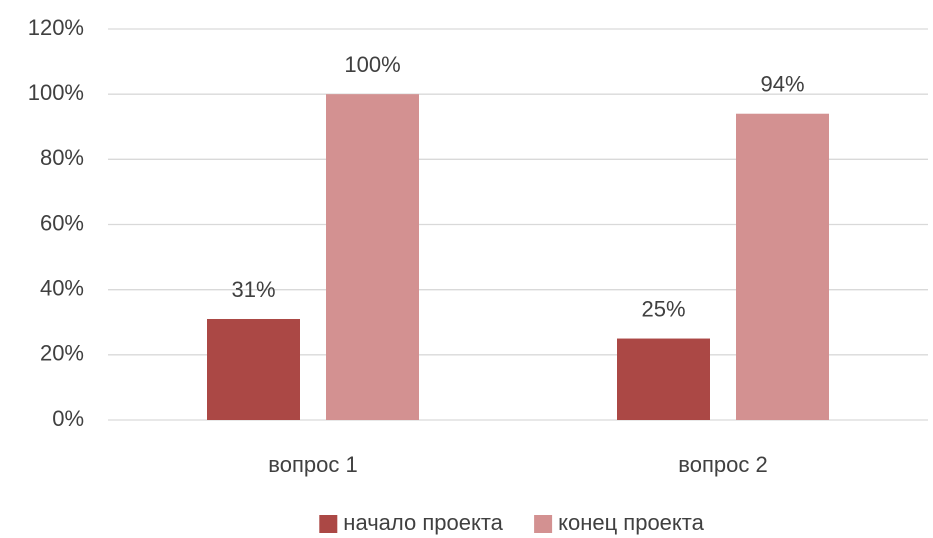  What do you see at coordinates (62, 157) in the screenshot?
I see `y-tick-label: 80%` at bounding box center [62, 157].